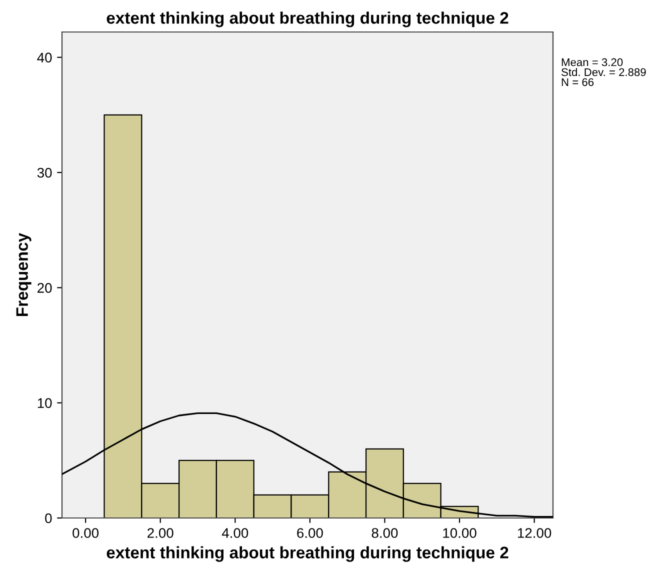 This screenshot has height=578, width=663. I want to click on y-tick-label: 40, so click(44, 57).